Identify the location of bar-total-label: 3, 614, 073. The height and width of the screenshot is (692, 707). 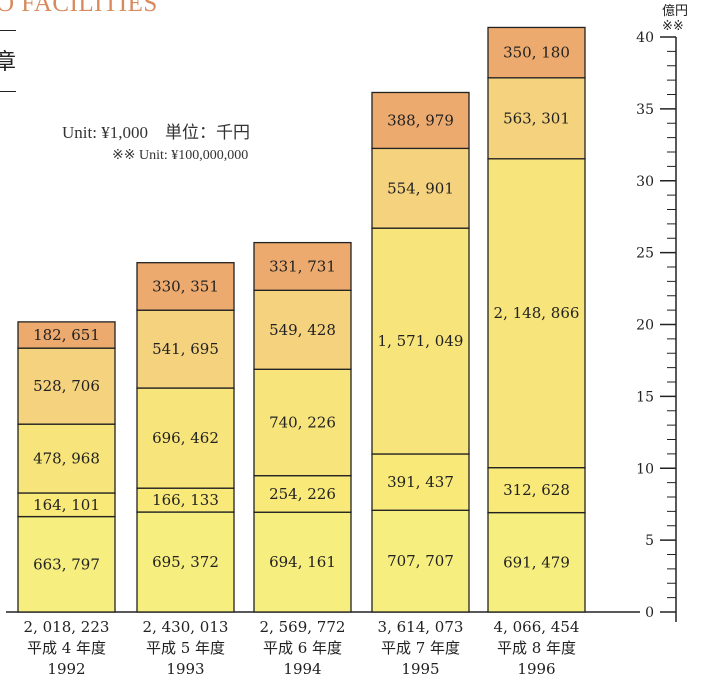
(421, 627).